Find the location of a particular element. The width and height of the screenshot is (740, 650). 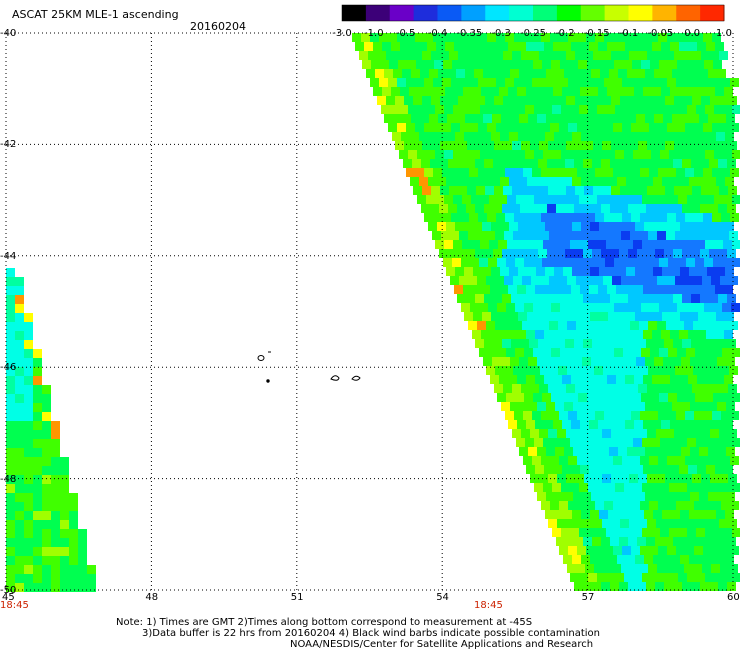

lon-tick-label: 57 is located at coordinates (588, 597).